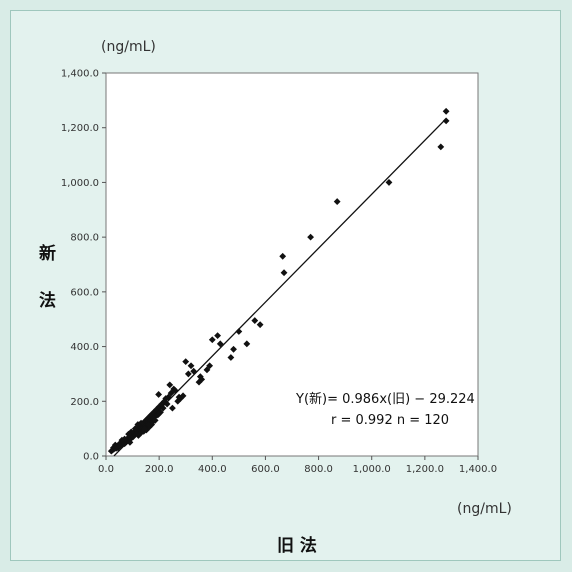 Image resolution: width=572 pixels, height=572 pixels. Describe the element at coordinates (484, 509) in the screenshot. I see `x-unit-label: (ng/mL)` at that location.